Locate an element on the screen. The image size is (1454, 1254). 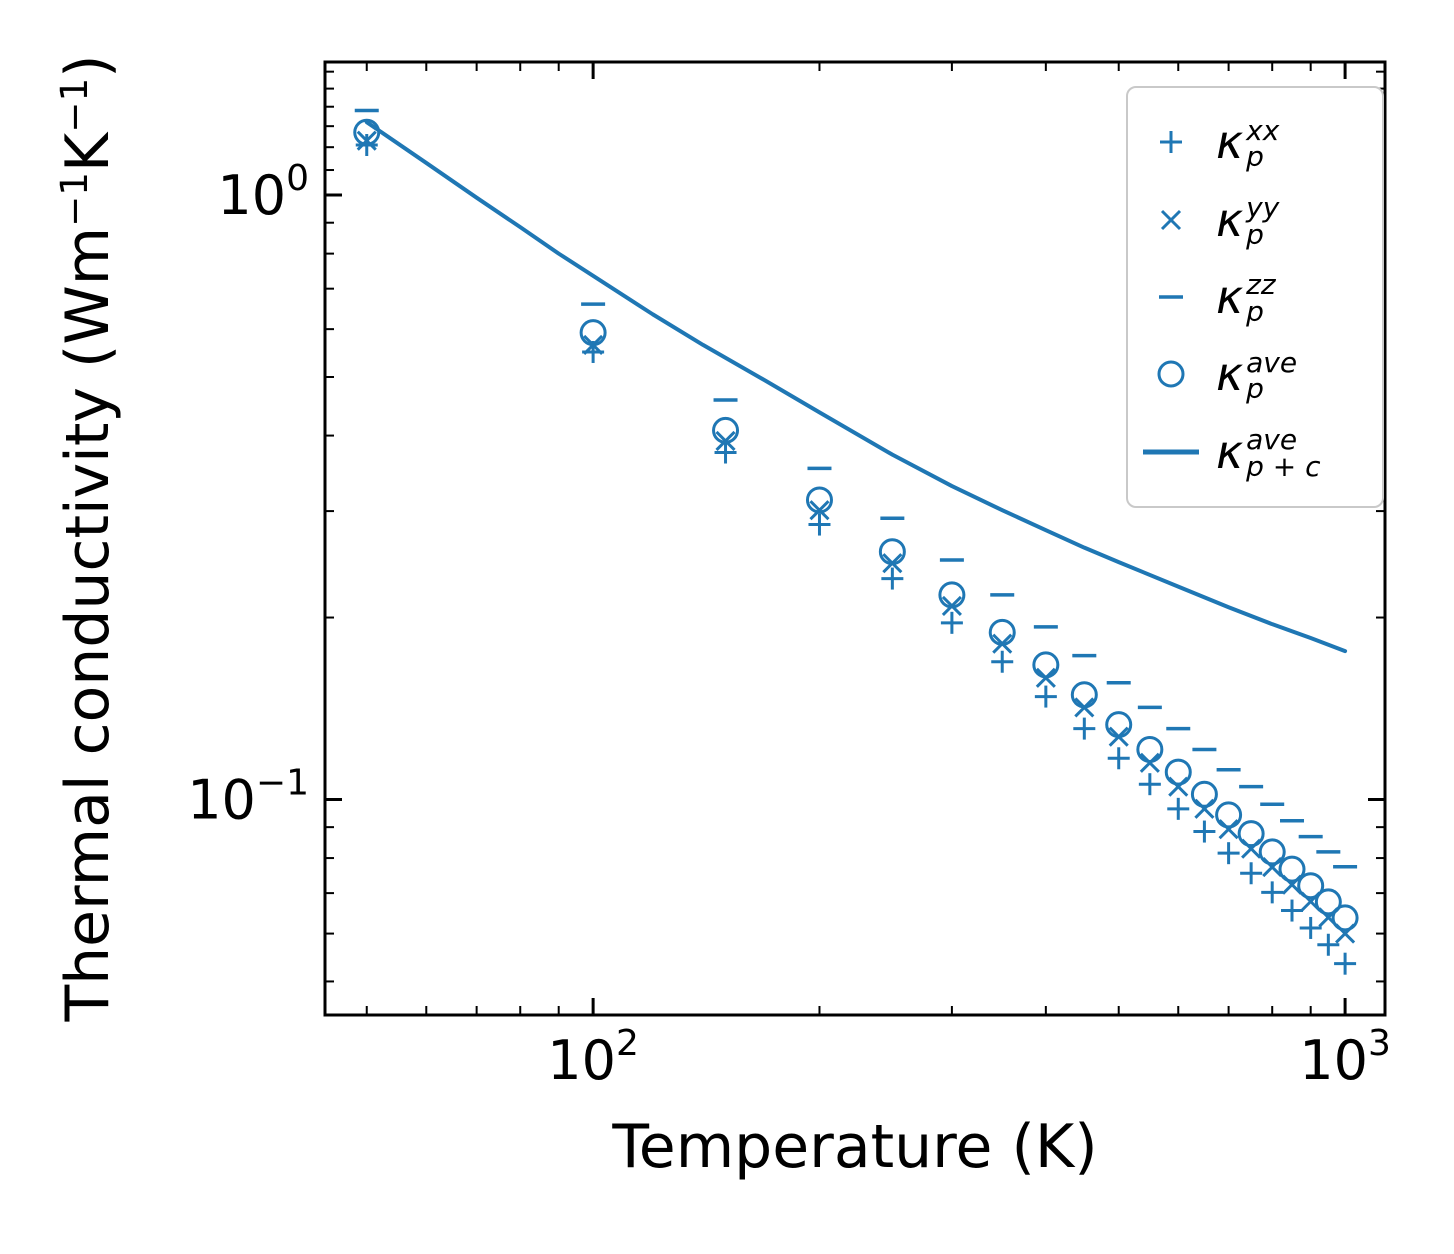
y-axis-label-text: K is located at coordinates (88, 152).